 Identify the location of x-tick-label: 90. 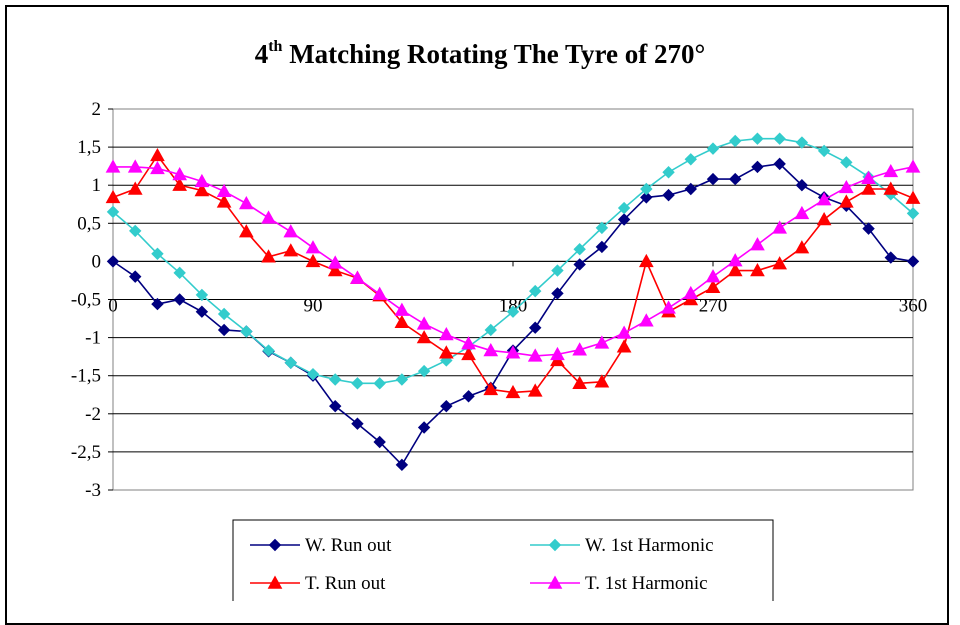
(313, 305).